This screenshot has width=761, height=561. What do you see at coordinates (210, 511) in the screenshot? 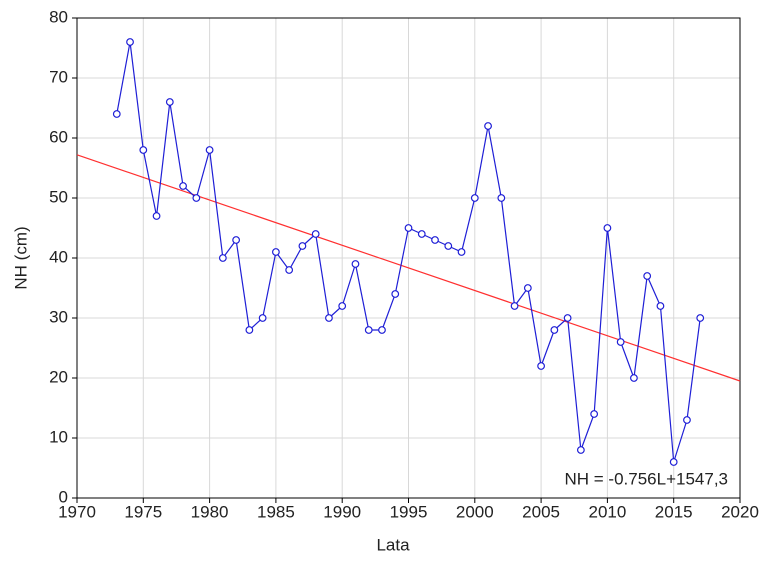
I see `x-tick-label: 1980` at bounding box center [210, 511].